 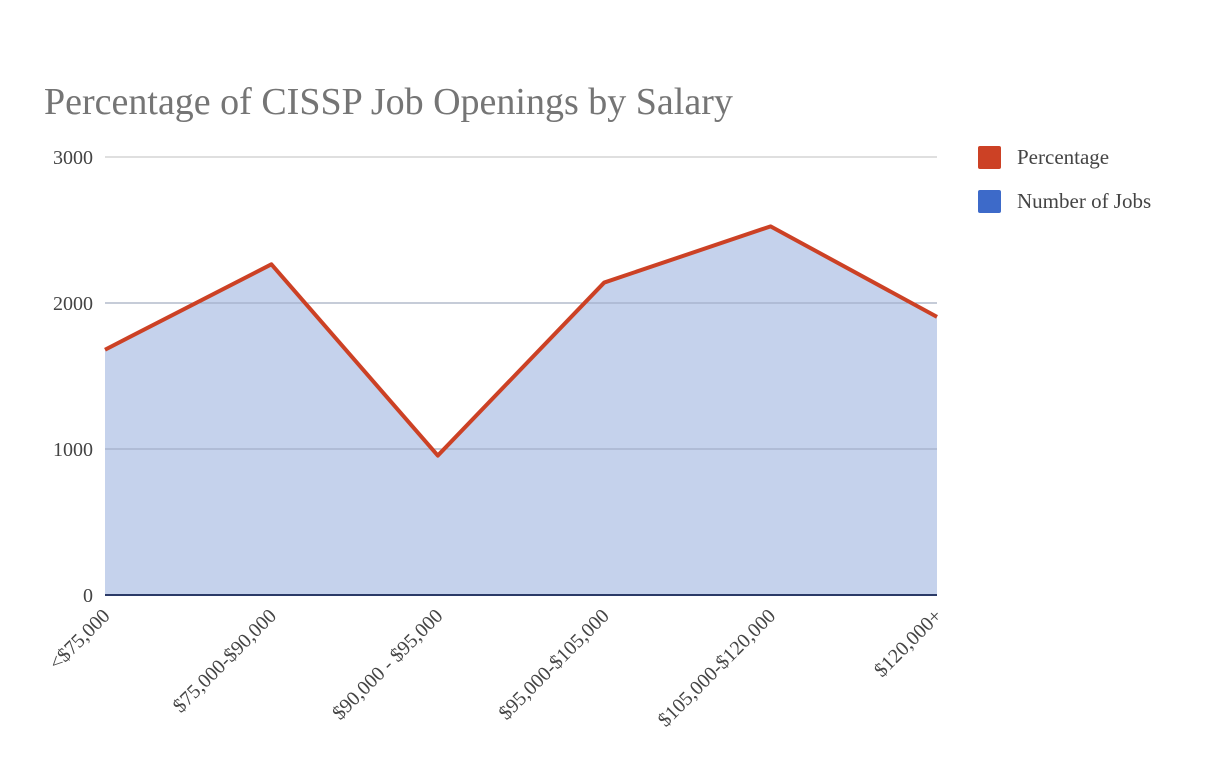 What do you see at coordinates (1064, 179) in the screenshot?
I see `legend: Percentage Number of Jobs` at bounding box center [1064, 179].